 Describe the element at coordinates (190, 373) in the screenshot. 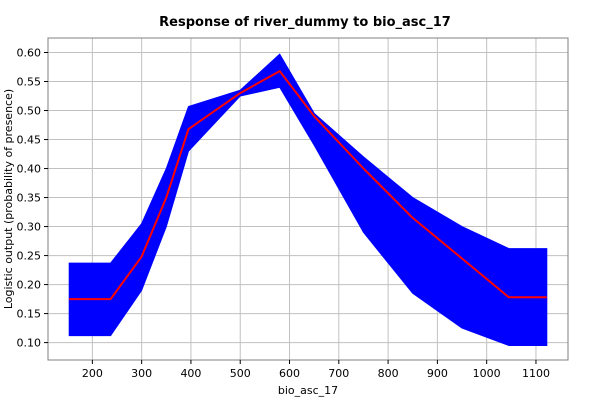

I see `x-tick-label: 400` at that location.